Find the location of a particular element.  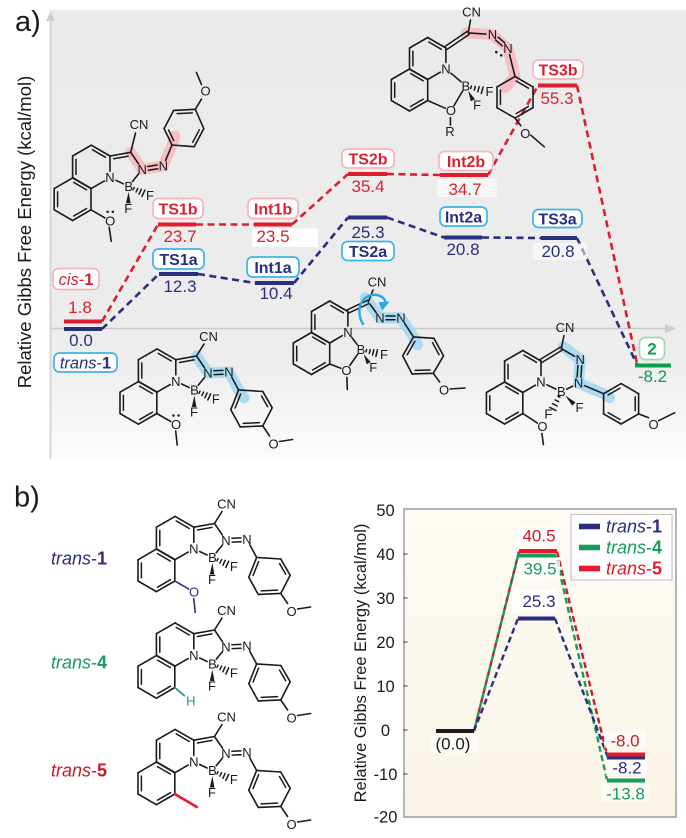

svg-text: TS1a is located at coordinates (178, 260).